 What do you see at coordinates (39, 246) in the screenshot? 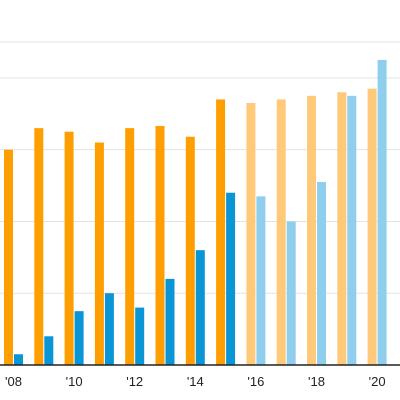
I see `bar-series-1-2009` at bounding box center [39, 246].